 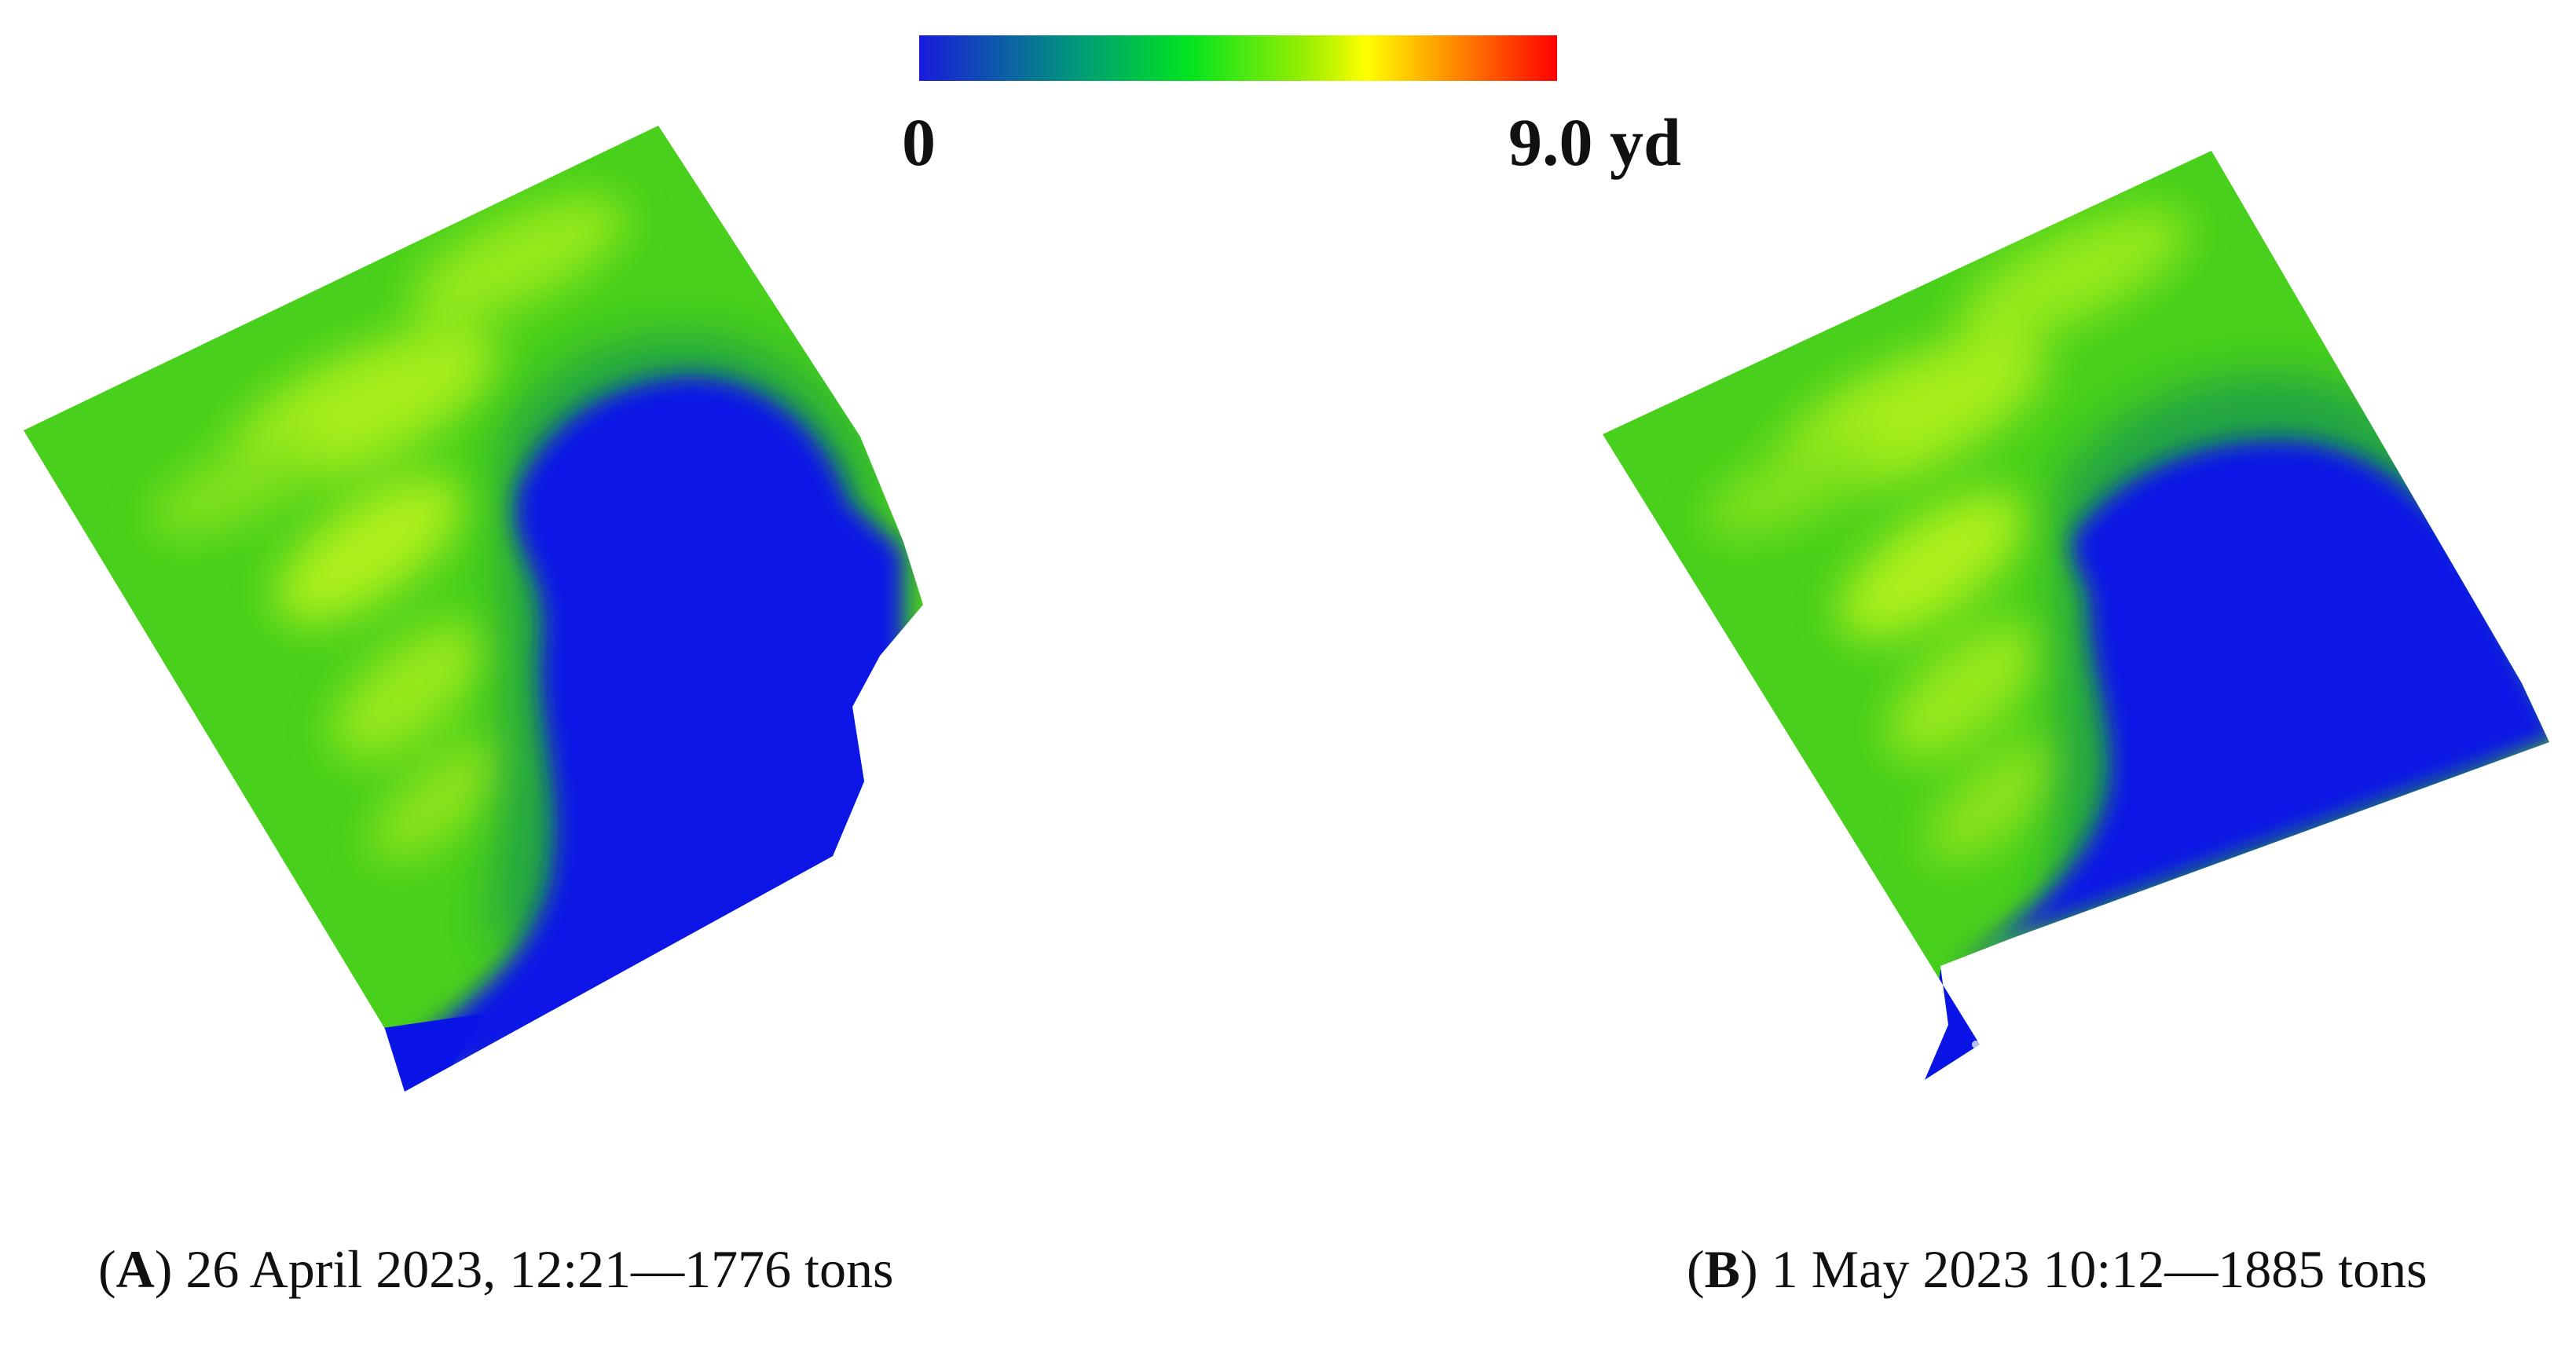 What do you see at coordinates (533, 1269) in the screenshot?
I see `caption-panel-a-text: 26 April 2023, 12:21—1776 tons` at bounding box center [533, 1269].